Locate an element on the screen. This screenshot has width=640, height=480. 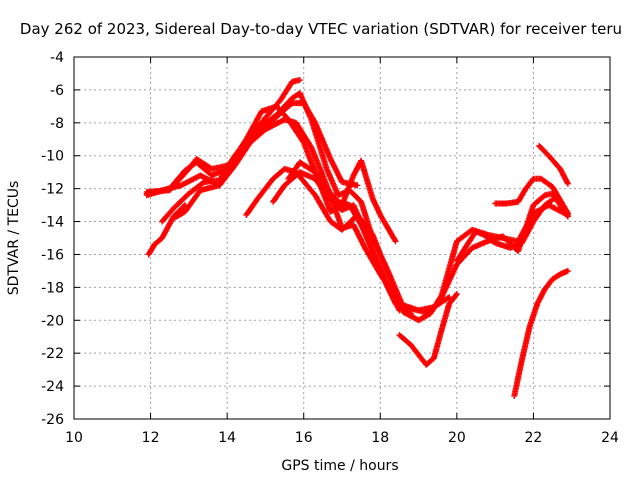
y-tick-label: -6 is located at coordinates (57, 91).